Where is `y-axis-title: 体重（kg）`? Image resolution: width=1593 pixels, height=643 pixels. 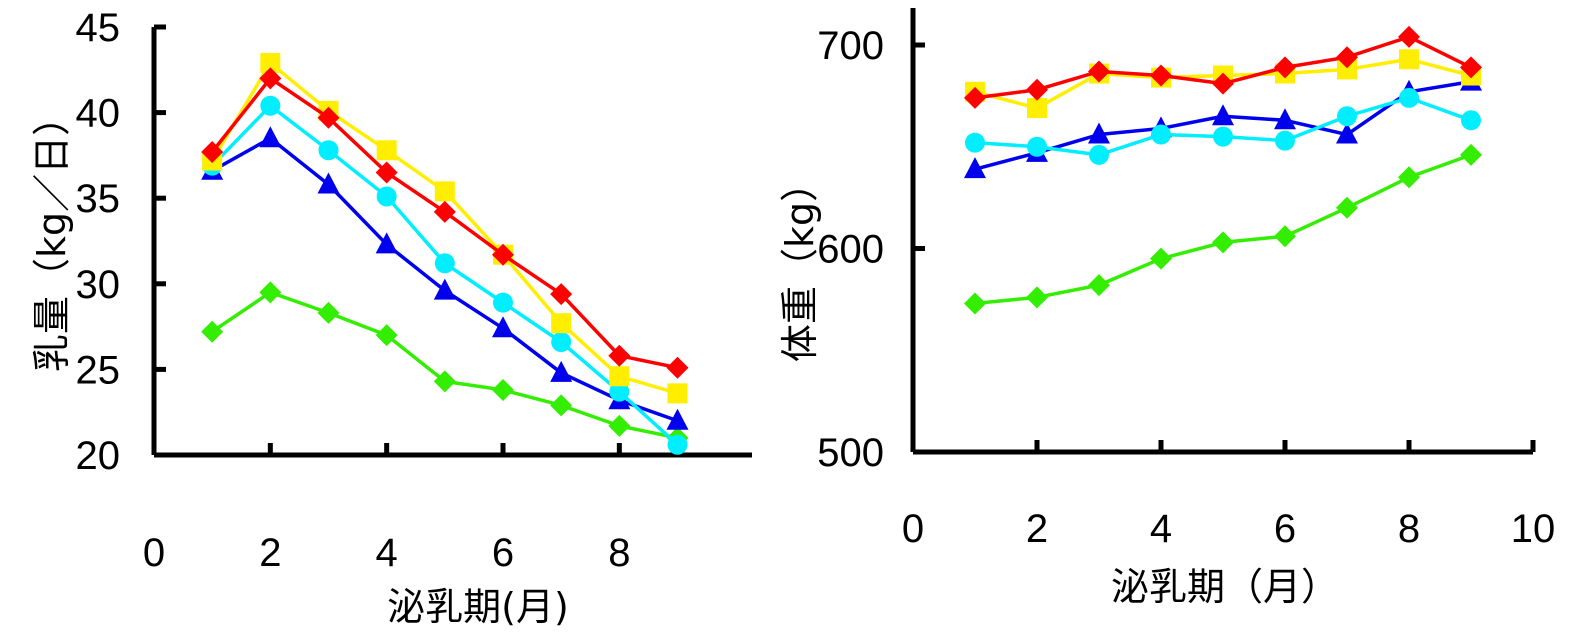 y-axis-title: 体重（kg） is located at coordinates (800, 263).